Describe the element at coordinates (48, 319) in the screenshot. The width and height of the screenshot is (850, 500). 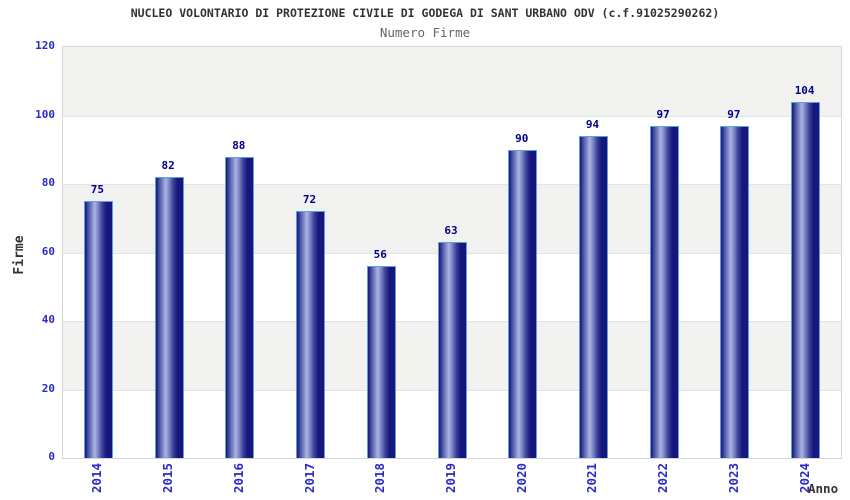
I see `y-tick-label: 40` at that location.